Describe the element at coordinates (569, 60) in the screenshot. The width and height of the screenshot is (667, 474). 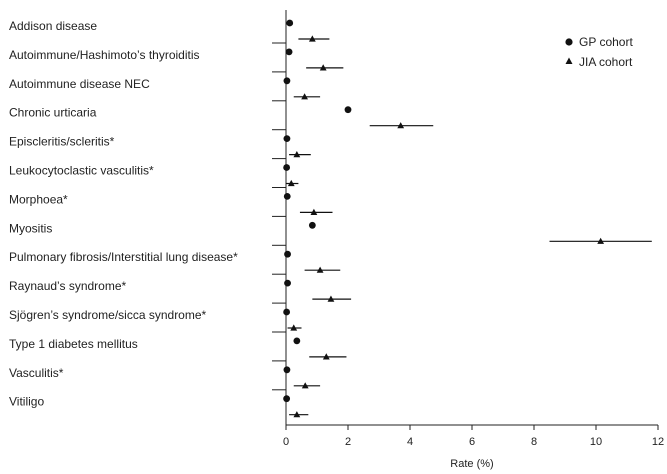
I see `legend-jia-marker` at that location.